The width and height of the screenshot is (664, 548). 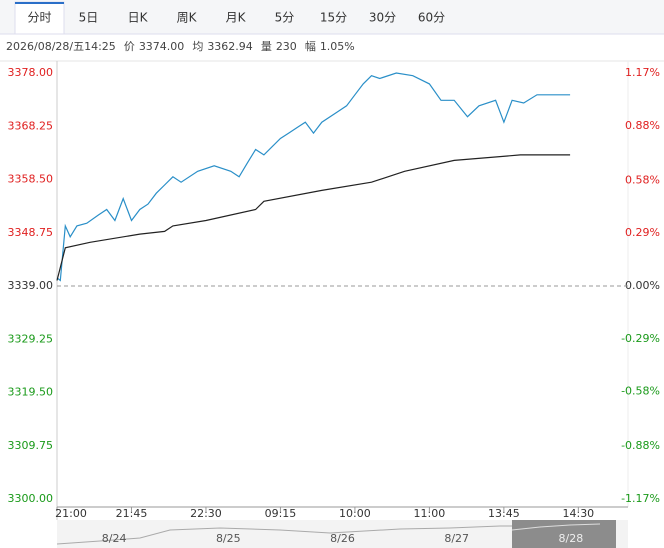 I want to click on x-tick-label: 11:00, so click(x=430, y=513).